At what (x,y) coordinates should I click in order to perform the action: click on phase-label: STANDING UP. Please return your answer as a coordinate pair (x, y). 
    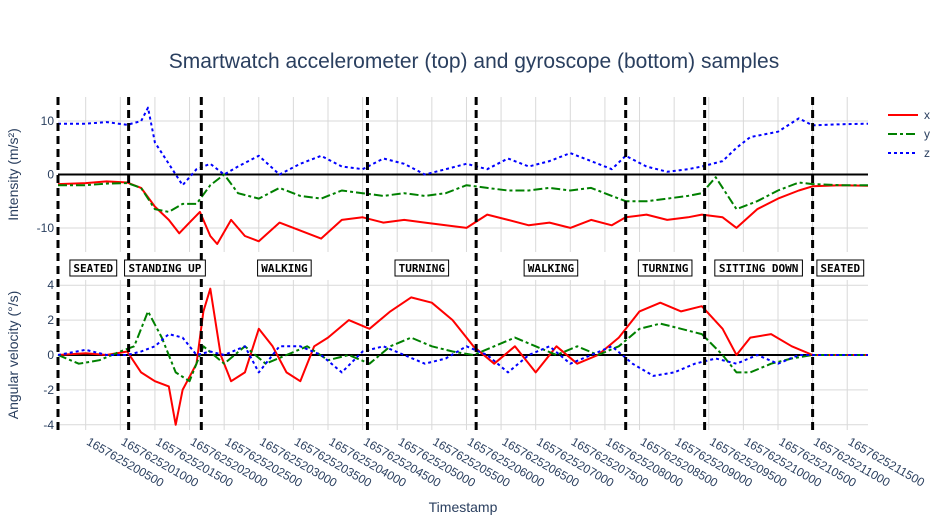
    Looking at the image, I should click on (165, 268).